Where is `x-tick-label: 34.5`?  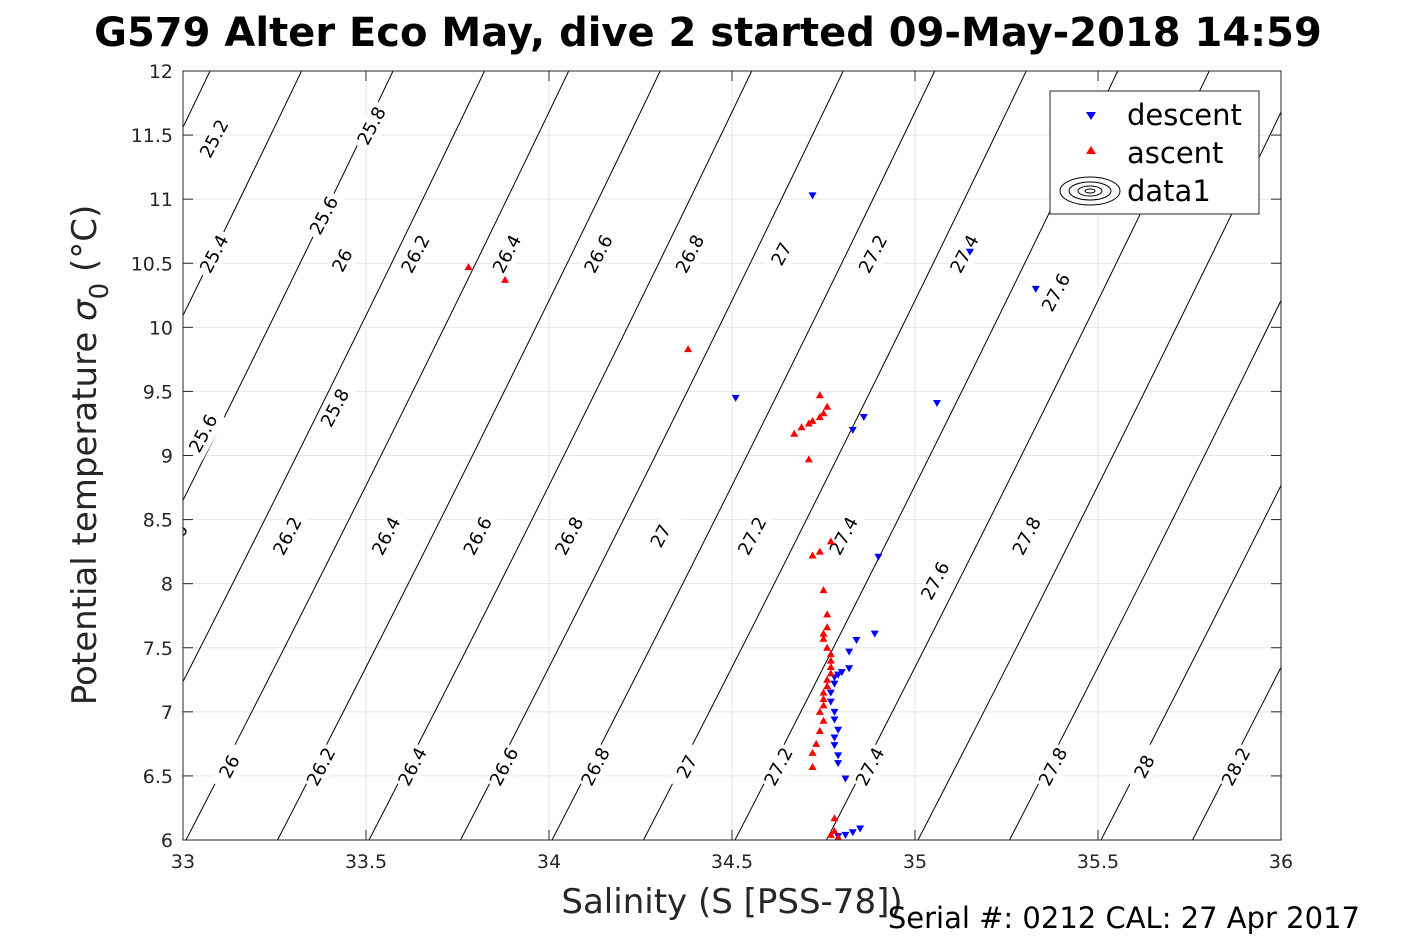 x-tick-label: 34.5 is located at coordinates (732, 862).